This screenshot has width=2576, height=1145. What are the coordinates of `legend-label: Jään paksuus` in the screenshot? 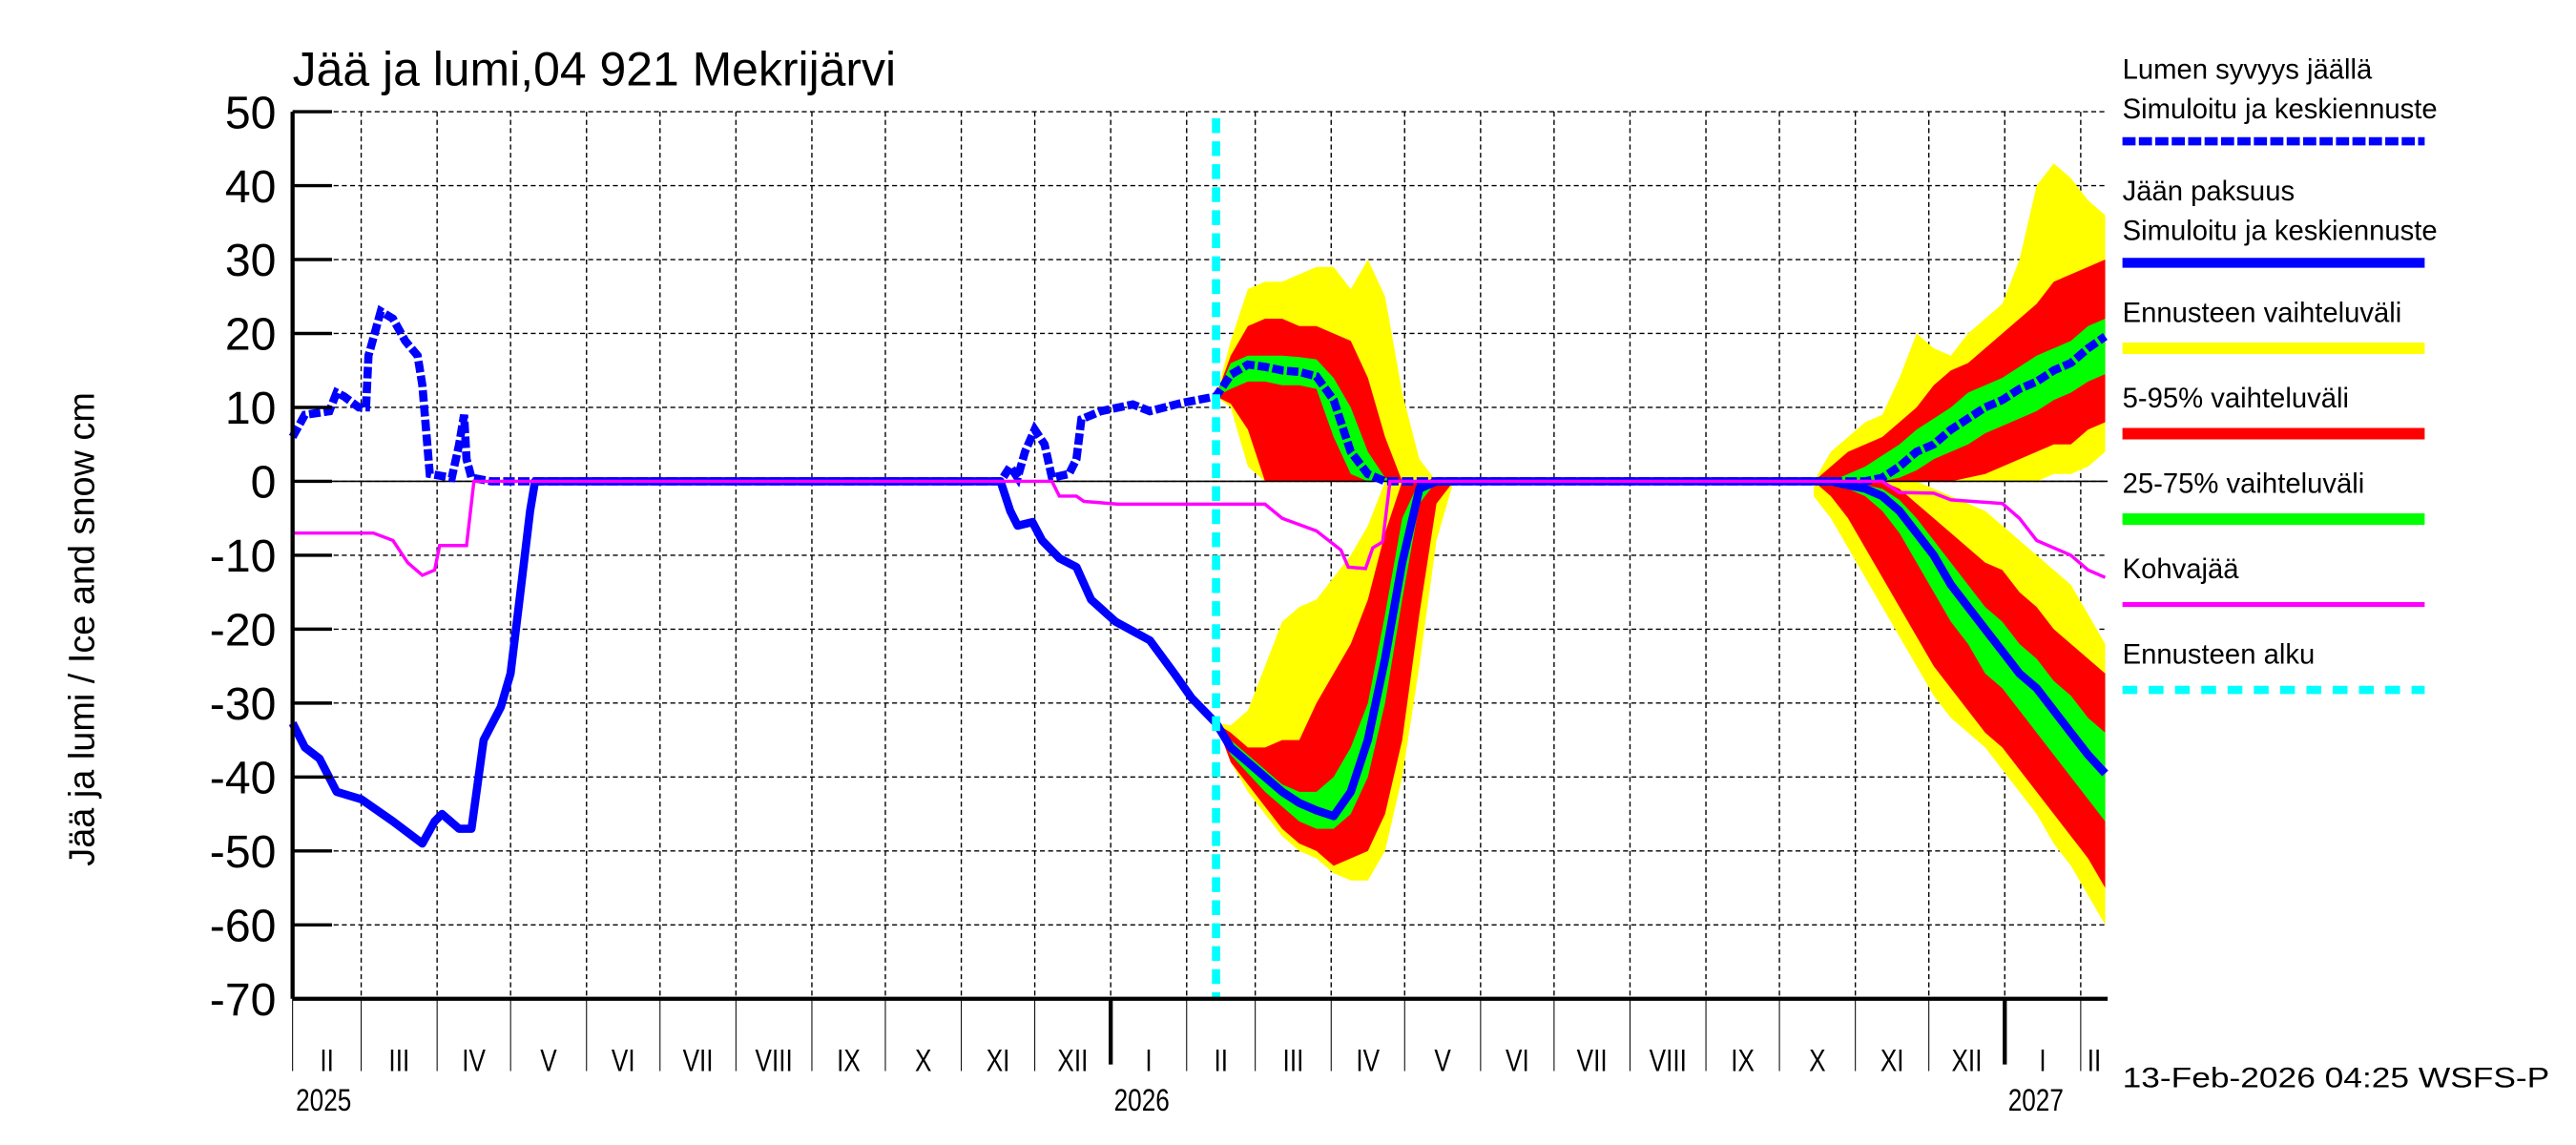 It's located at (2209, 192).